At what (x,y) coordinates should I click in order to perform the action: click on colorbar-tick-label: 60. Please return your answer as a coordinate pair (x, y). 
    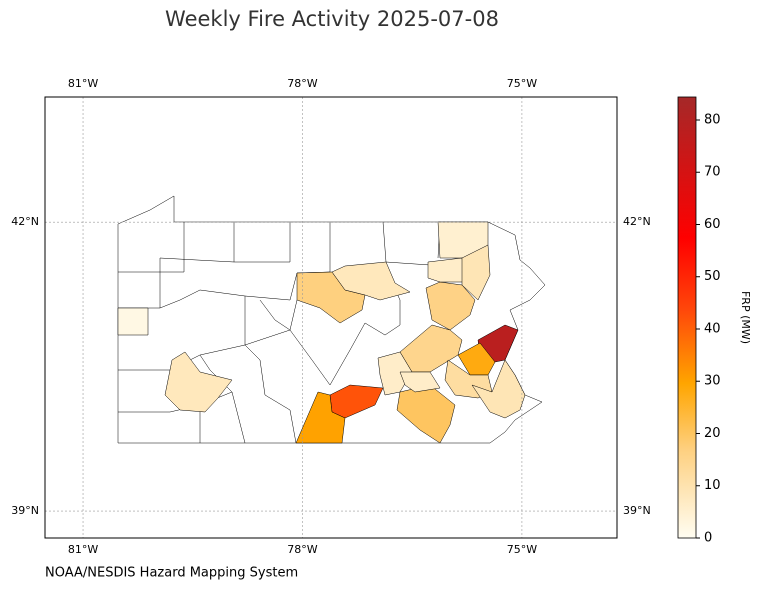
    Looking at the image, I should click on (712, 224).